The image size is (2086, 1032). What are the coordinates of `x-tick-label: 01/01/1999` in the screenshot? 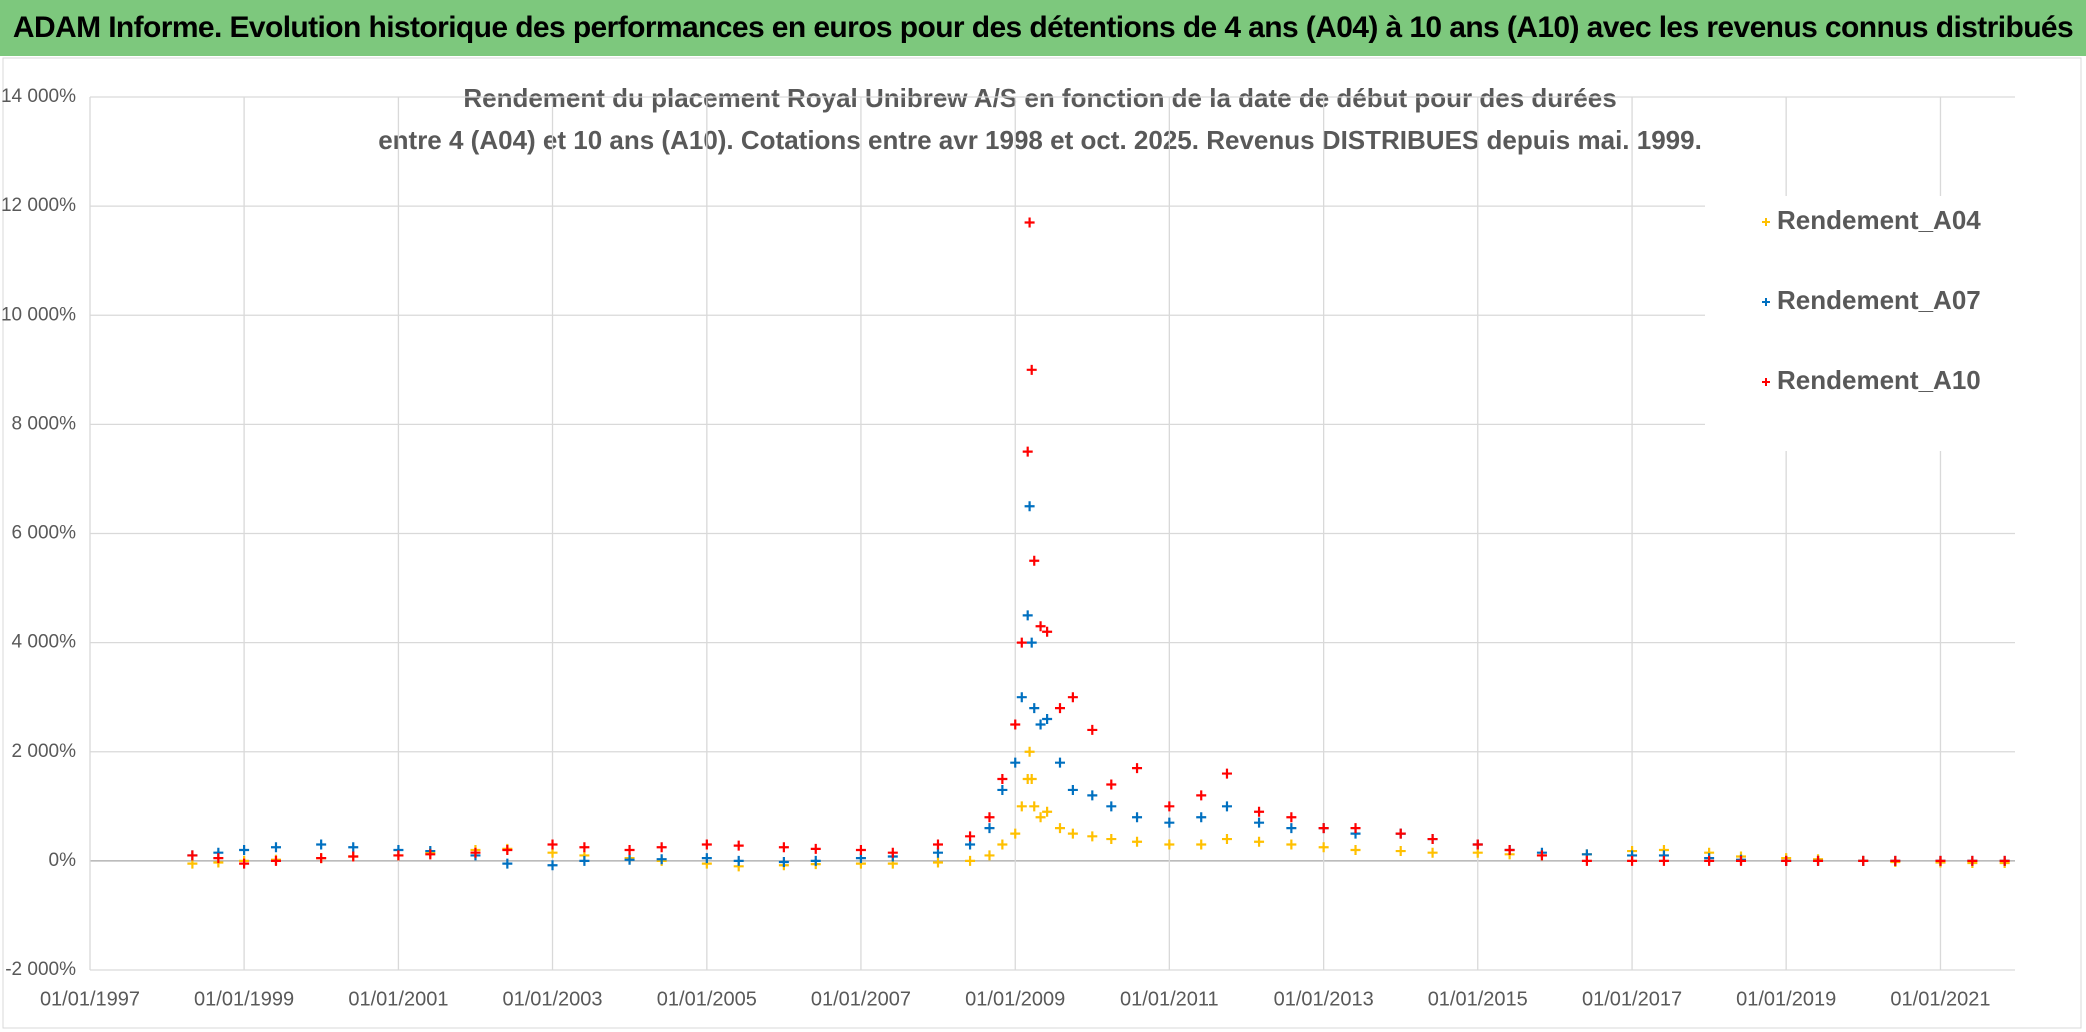 It's located at (244, 999).